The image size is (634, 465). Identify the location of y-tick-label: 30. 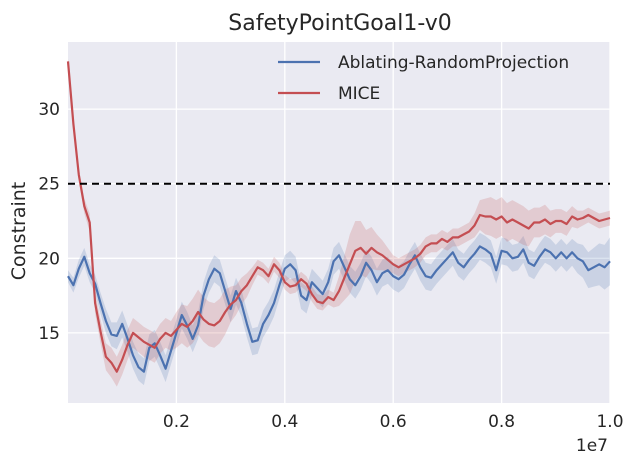
(49, 110).